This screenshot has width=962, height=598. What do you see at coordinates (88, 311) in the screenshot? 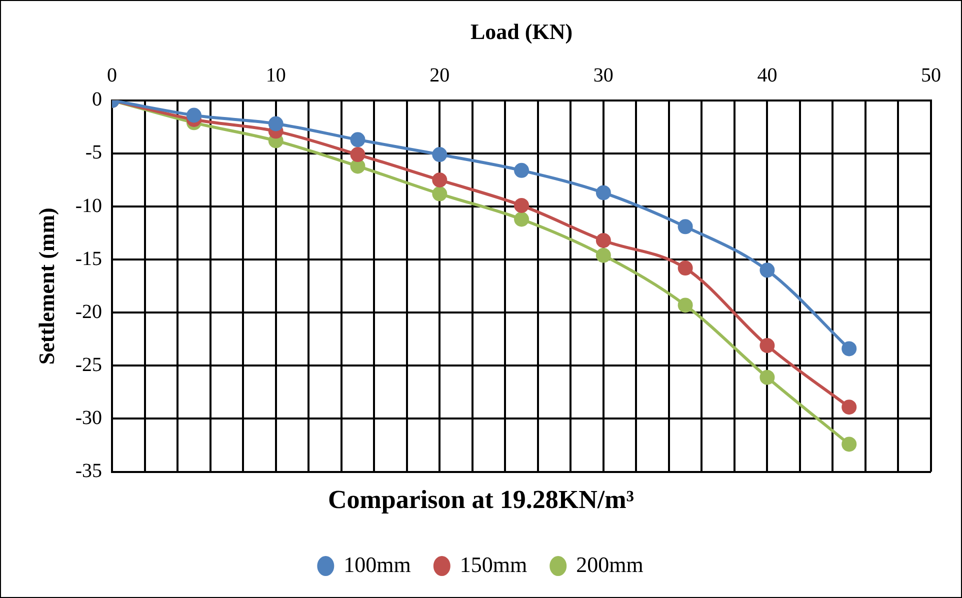
I see `y-tick-label: -20` at bounding box center [88, 311].